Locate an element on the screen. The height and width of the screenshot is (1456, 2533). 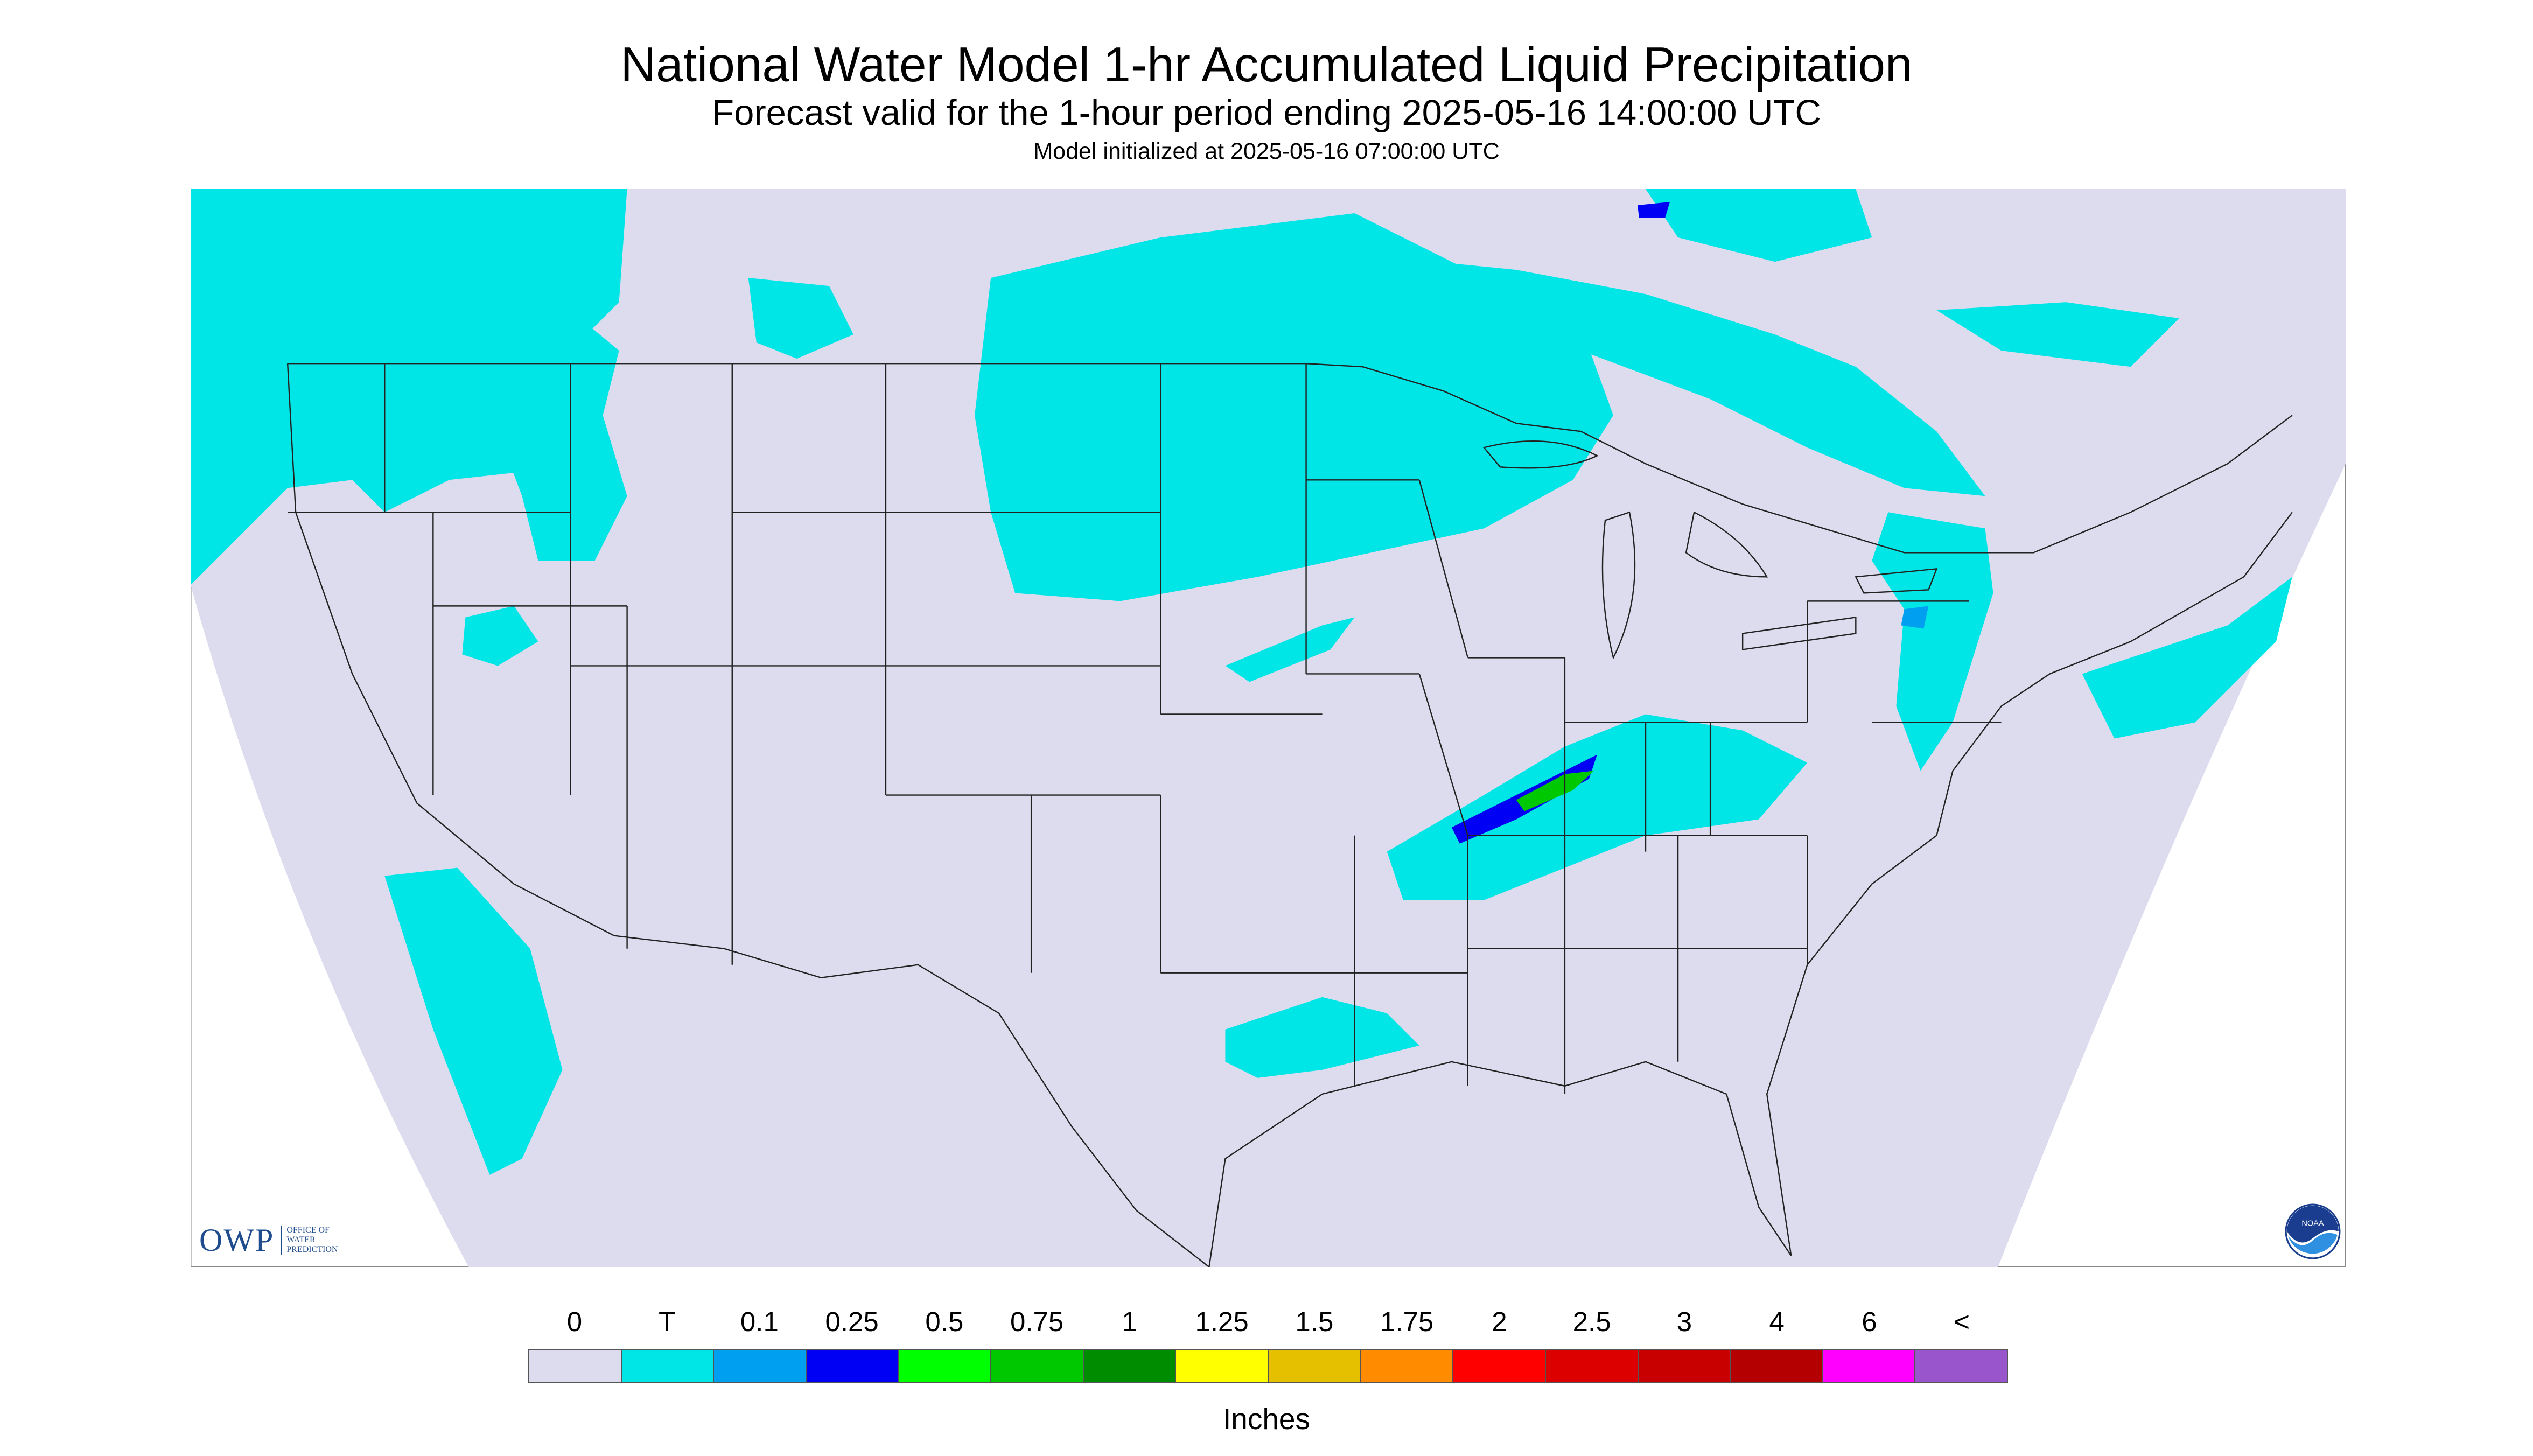
us-mexico-border is located at coordinates (912, 1101).